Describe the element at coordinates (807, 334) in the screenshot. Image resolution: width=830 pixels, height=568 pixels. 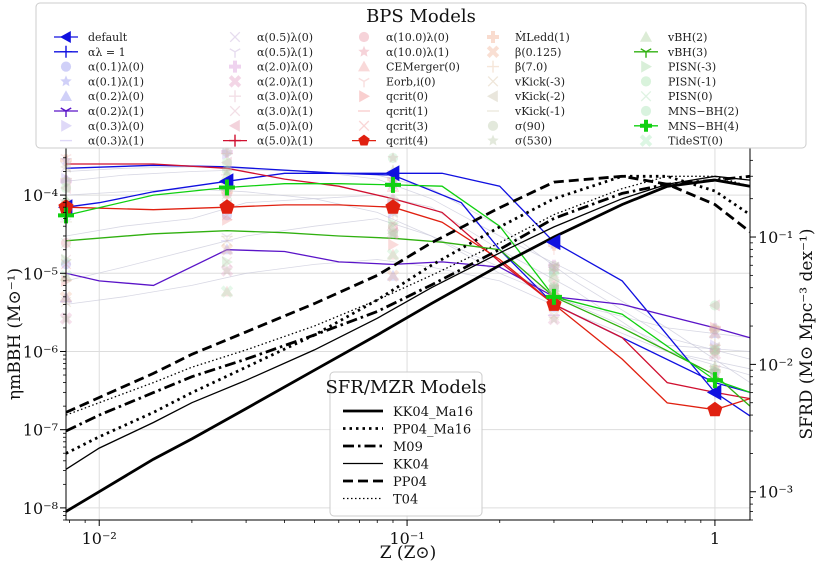
I see `right-axis-title: SFRD (M⊙ Mpc⁻³ dex⁻¹)` at that location.